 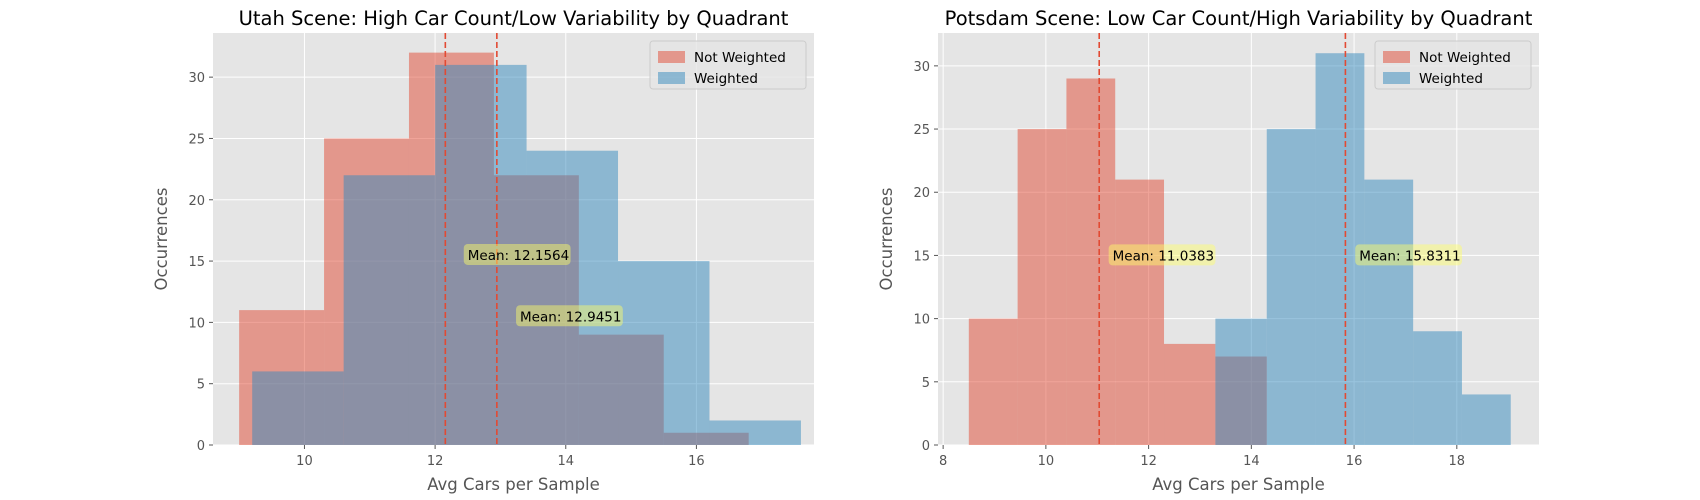 I want to click on series-weighted, so click(x=1363, y=249).